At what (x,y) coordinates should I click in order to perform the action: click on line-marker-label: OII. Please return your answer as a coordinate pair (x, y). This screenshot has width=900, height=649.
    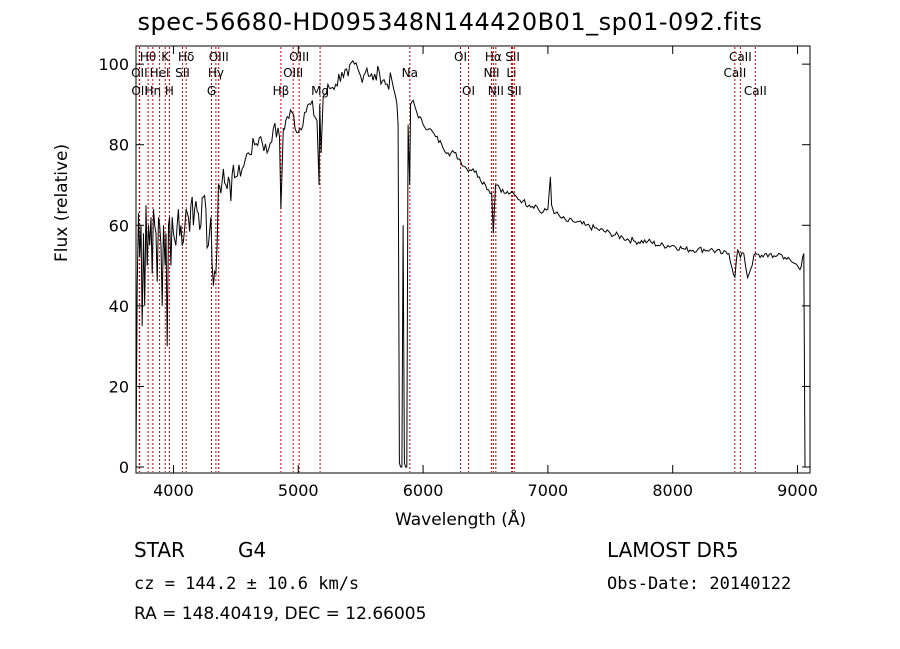
    Looking at the image, I should click on (139, 91).